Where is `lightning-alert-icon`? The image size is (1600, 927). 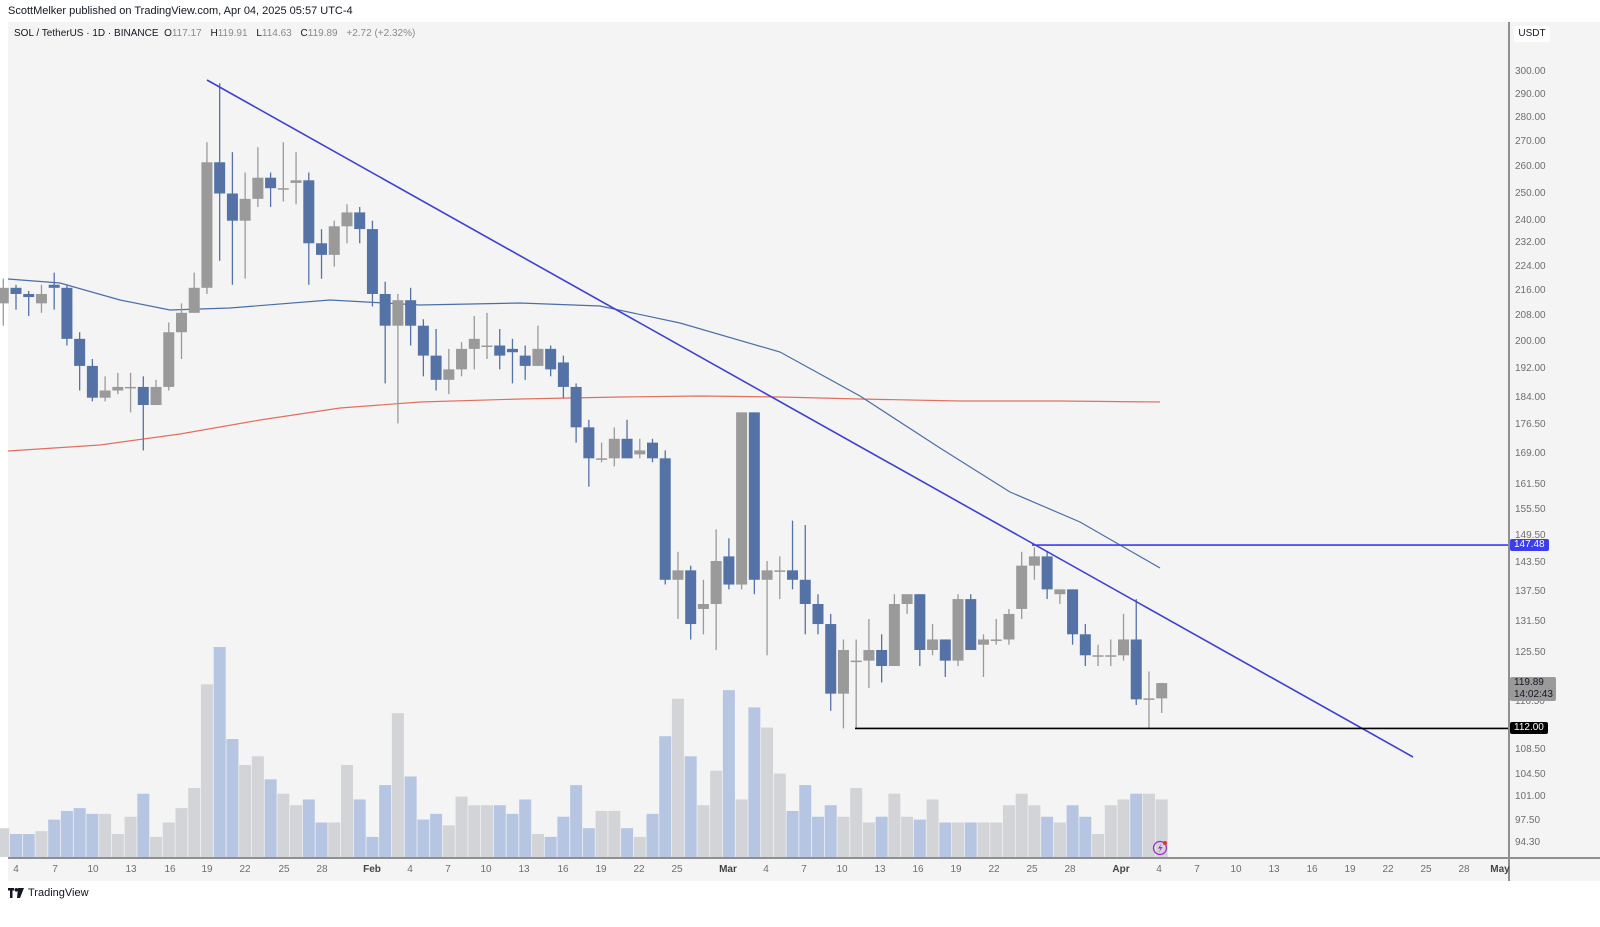
lightning-alert-icon is located at coordinates (1160, 848).